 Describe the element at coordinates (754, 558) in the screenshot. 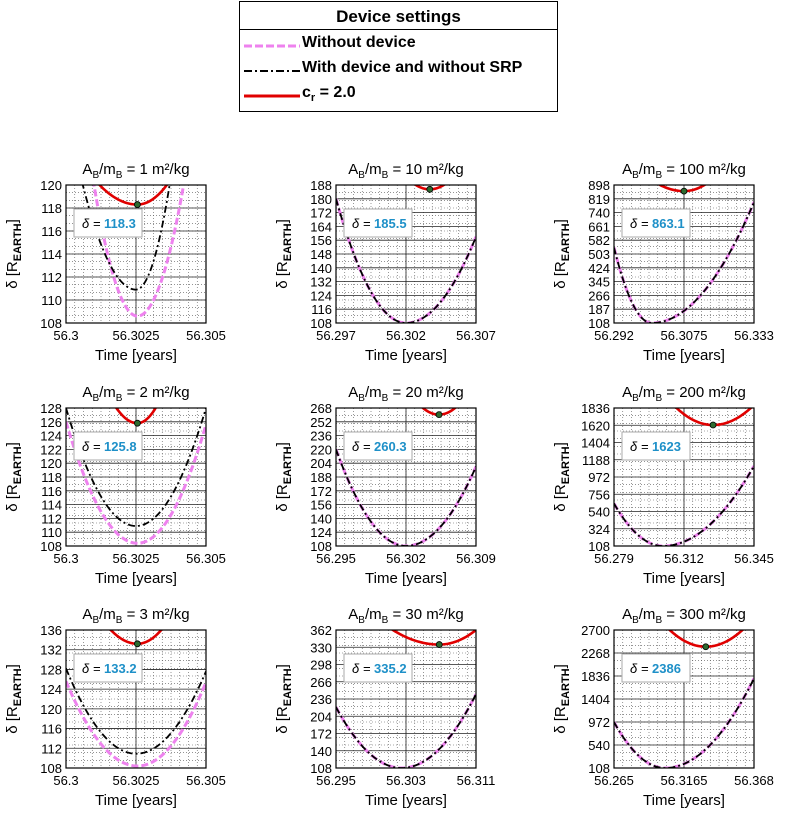

I see `x-tick-label: 56.345` at that location.